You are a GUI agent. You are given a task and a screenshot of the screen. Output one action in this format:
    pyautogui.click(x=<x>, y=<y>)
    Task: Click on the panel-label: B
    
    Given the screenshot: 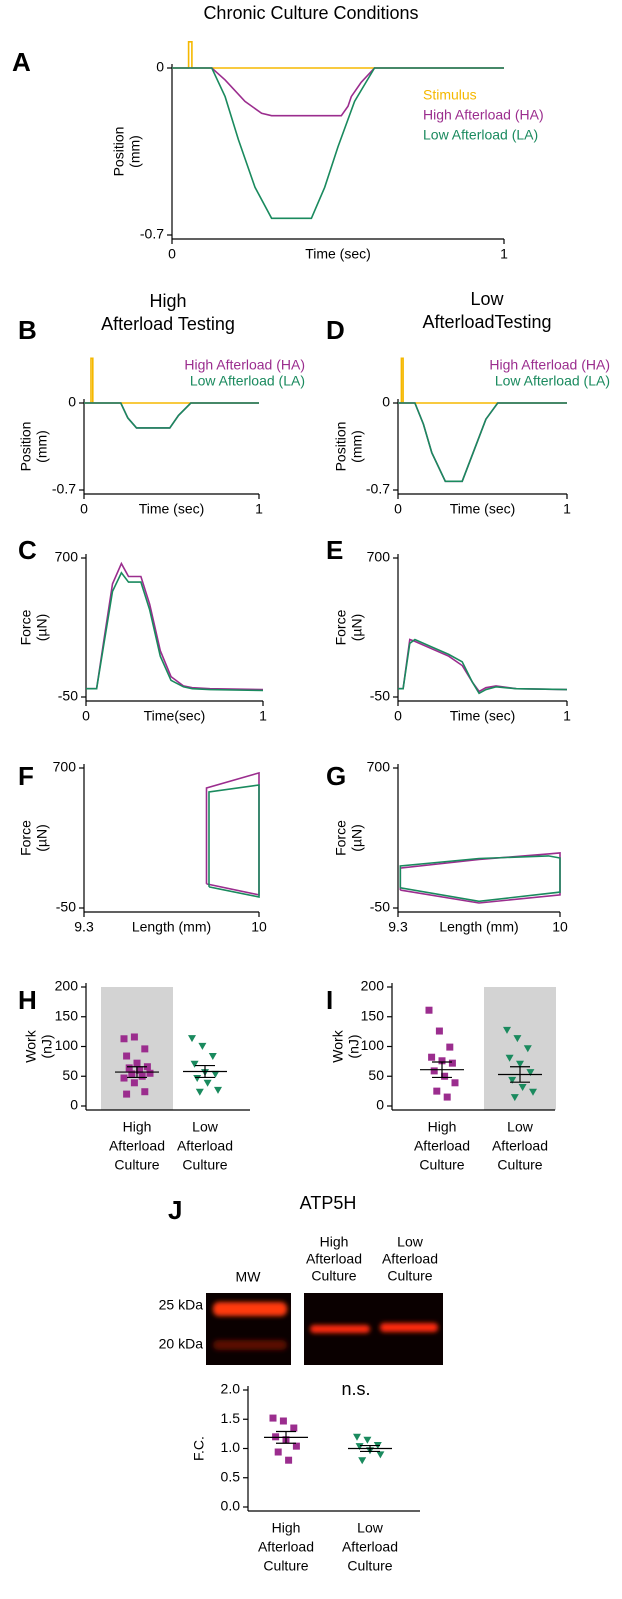 What is the action you would take?
    pyautogui.click(x=27, y=330)
    